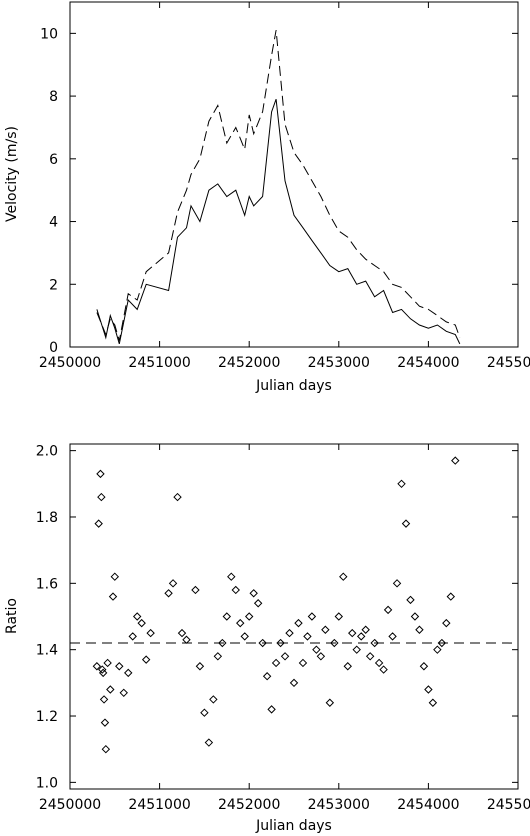  What do you see at coordinates (47, 717) in the screenshot?
I see `y-tick-label: 1.2` at bounding box center [47, 717].